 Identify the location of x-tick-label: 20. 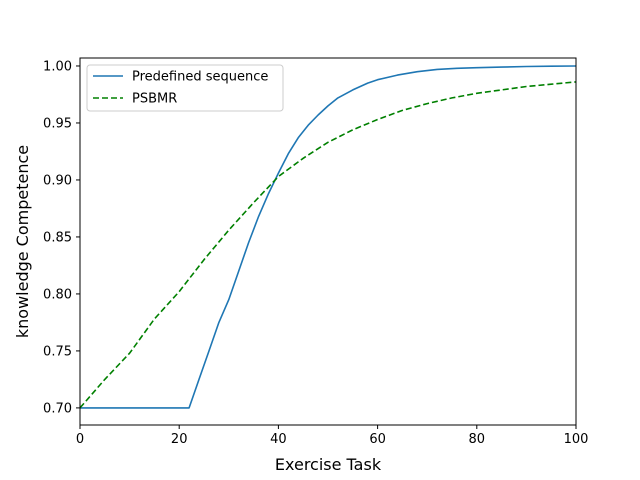
(179, 439).